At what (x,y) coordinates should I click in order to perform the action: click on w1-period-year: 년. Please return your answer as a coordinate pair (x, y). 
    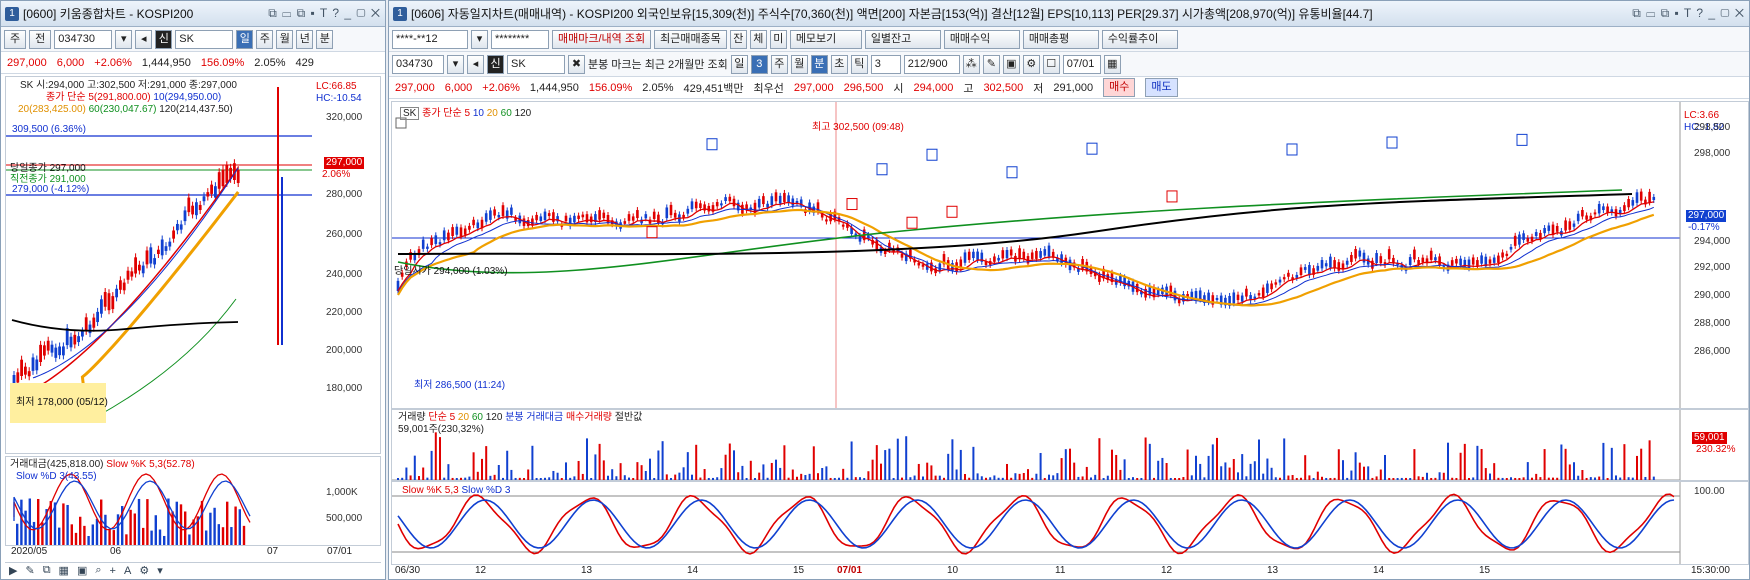
    Looking at the image, I should click on (305, 39).